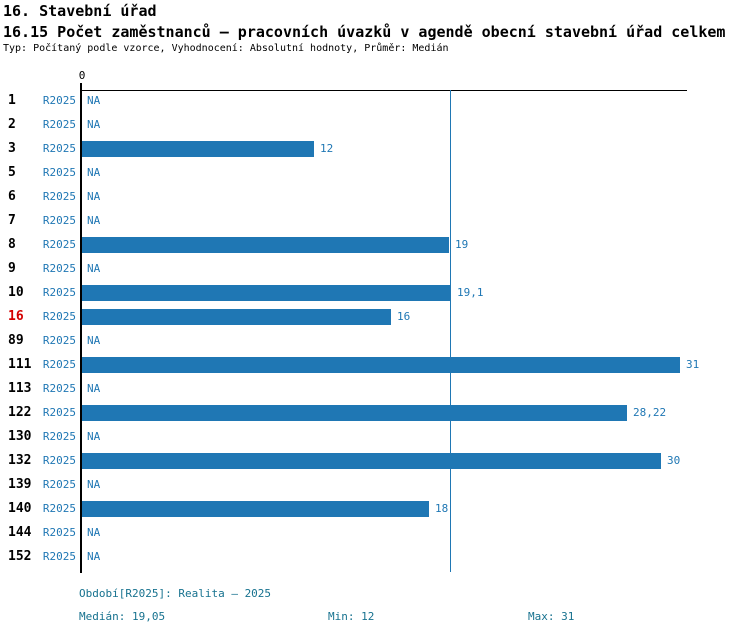 The image size is (750, 632). I want to click on chart-row: 132 R2025 30, so click(375, 461).